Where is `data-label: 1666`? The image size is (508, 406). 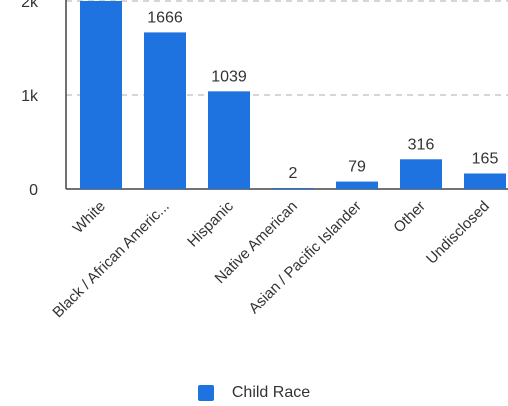
data-label: 1666 is located at coordinates (165, 17).